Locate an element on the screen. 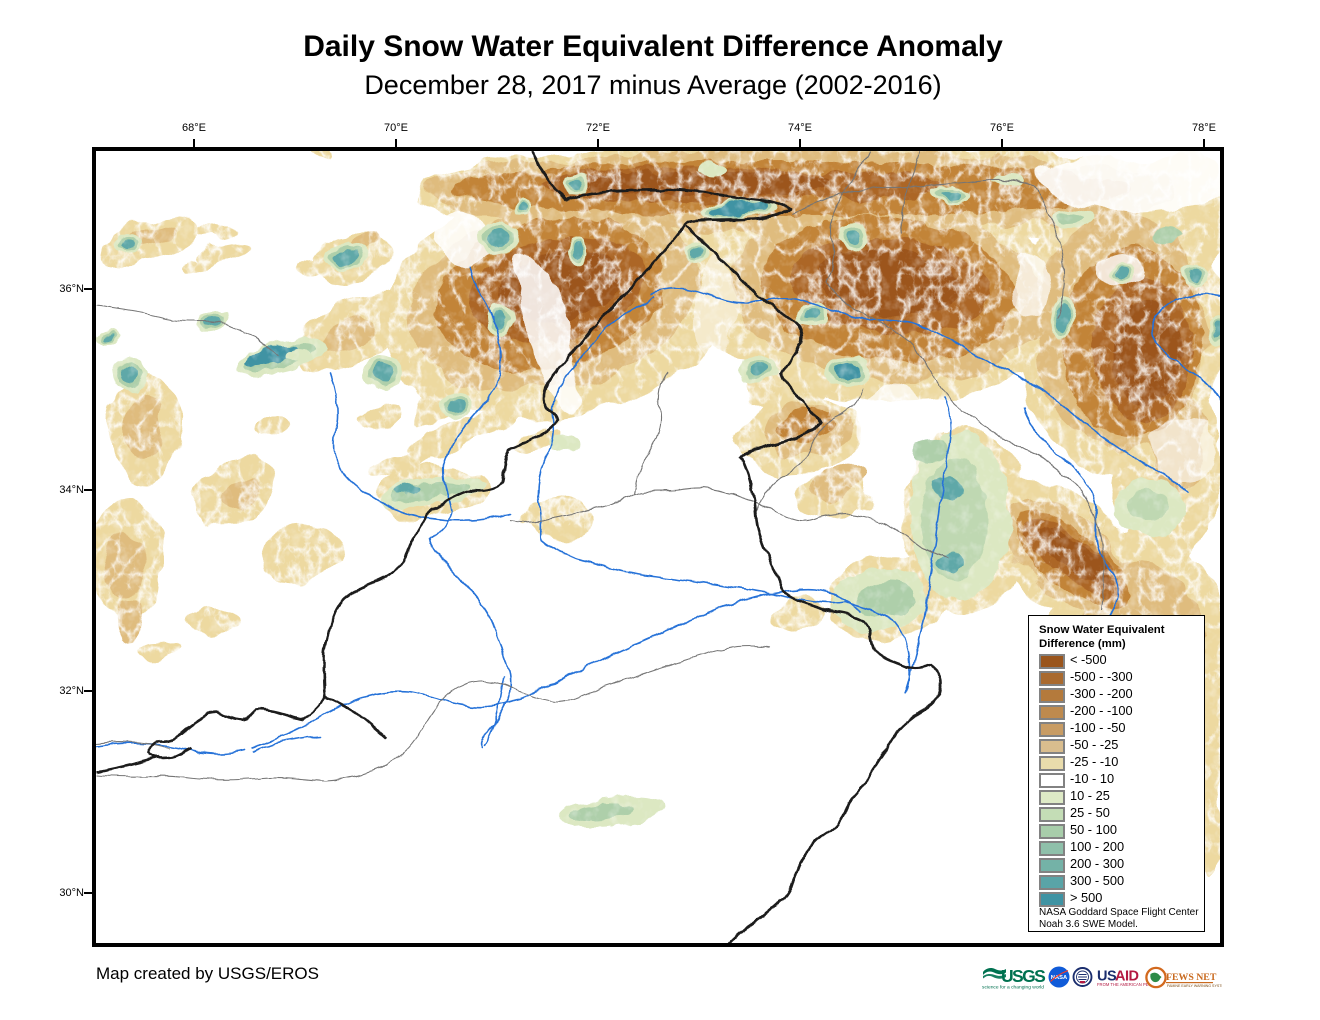  svg-text: science for a changing world is located at coordinates (1013, 988).